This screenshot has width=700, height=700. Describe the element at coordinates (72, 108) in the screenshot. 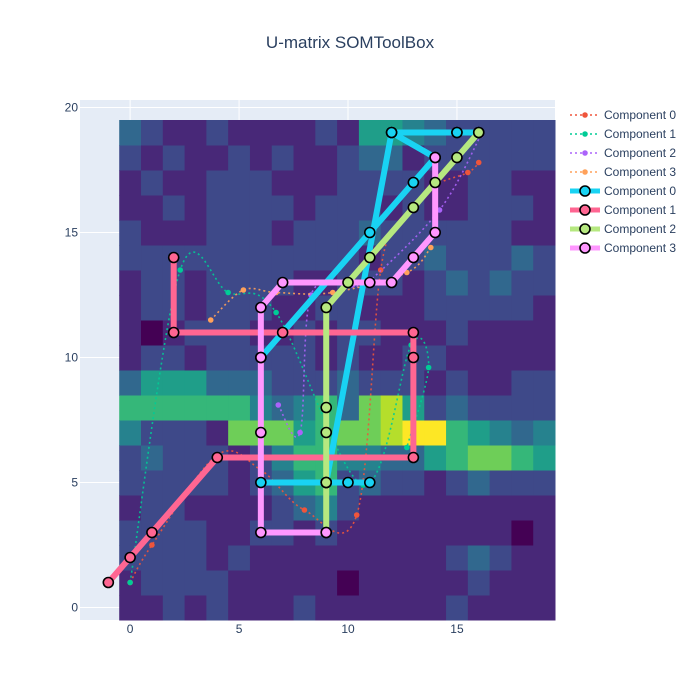

I see `y-tick-label: 20` at that location.